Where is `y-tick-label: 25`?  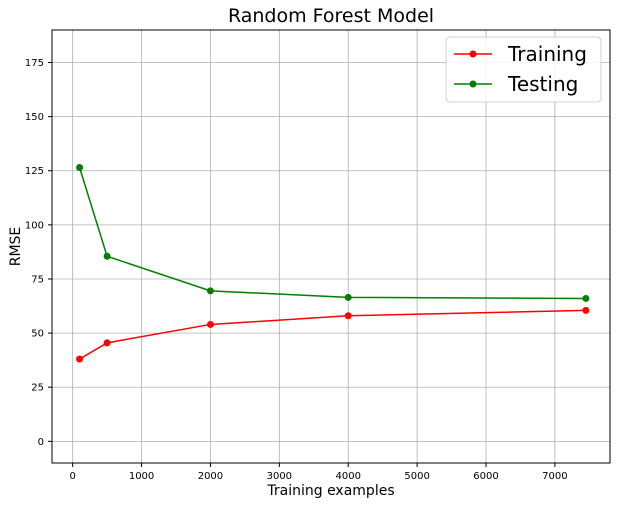 y-tick-label: 25 is located at coordinates (37, 388).